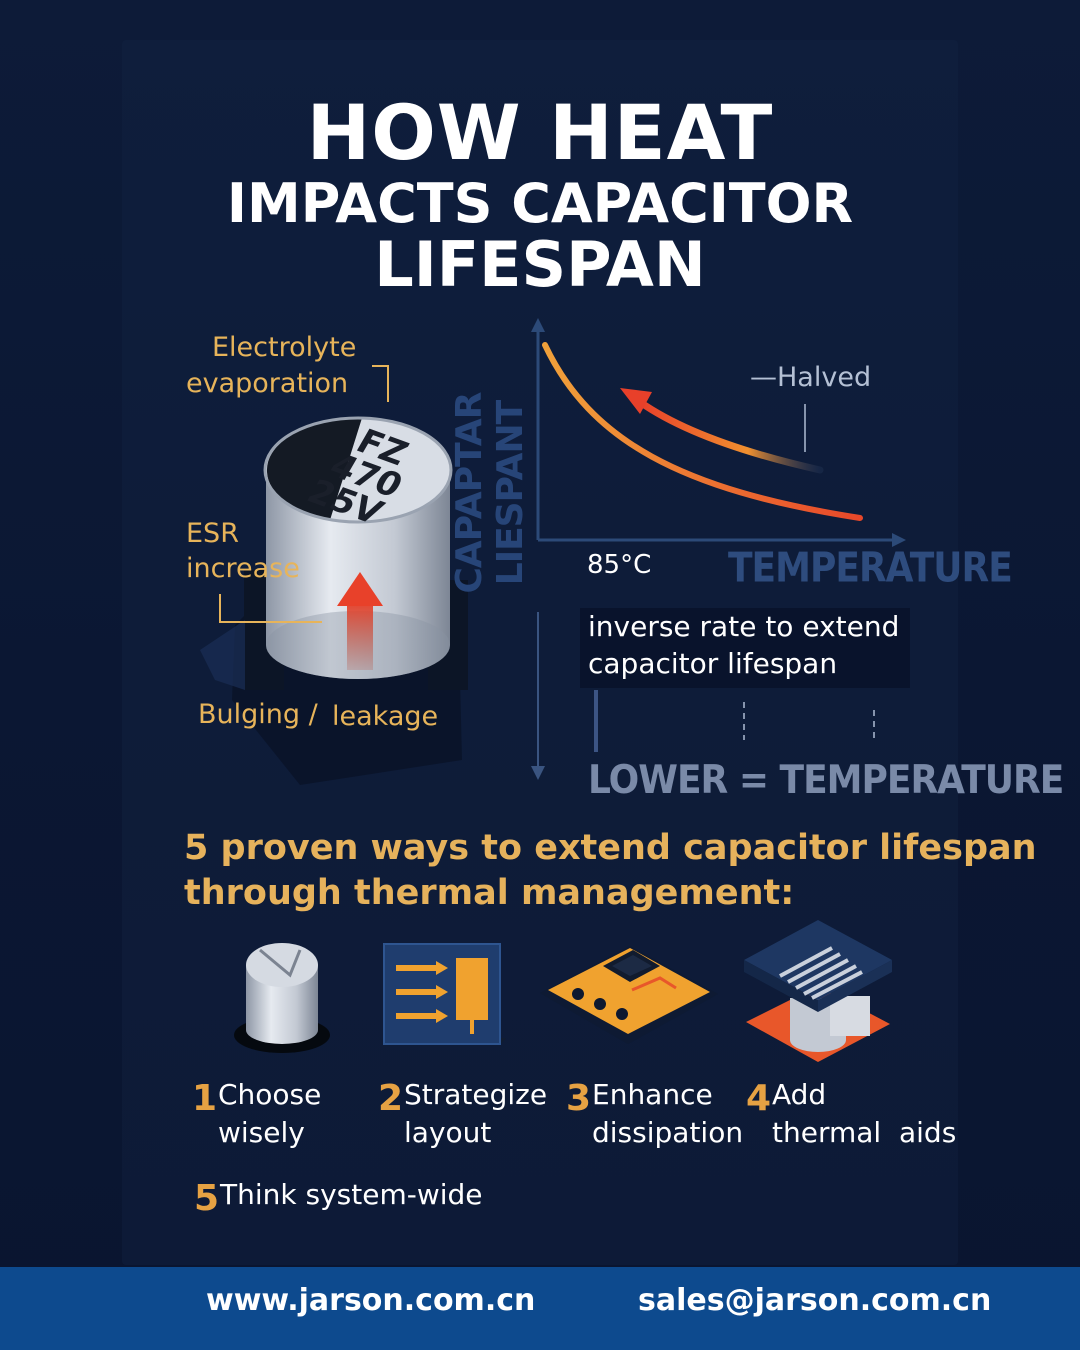  Describe the element at coordinates (476, 1113) in the screenshot. I see `step-text: Strategize layout` at that location.